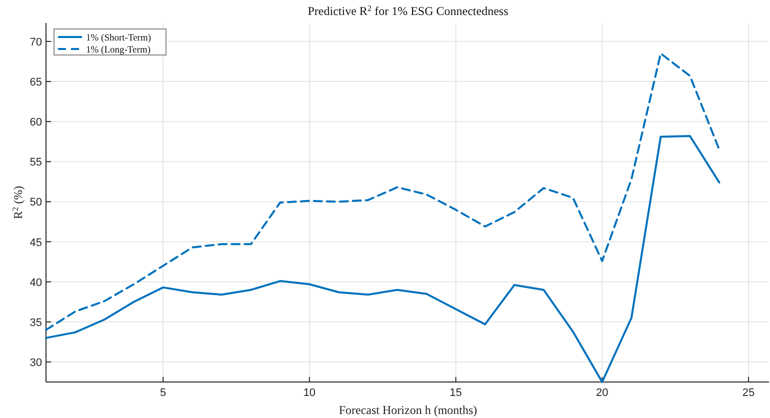 Image resolution: width=770 pixels, height=418 pixels. Describe the element at coordinates (36, 42) in the screenshot. I see `y-tick-label: 70` at that location.